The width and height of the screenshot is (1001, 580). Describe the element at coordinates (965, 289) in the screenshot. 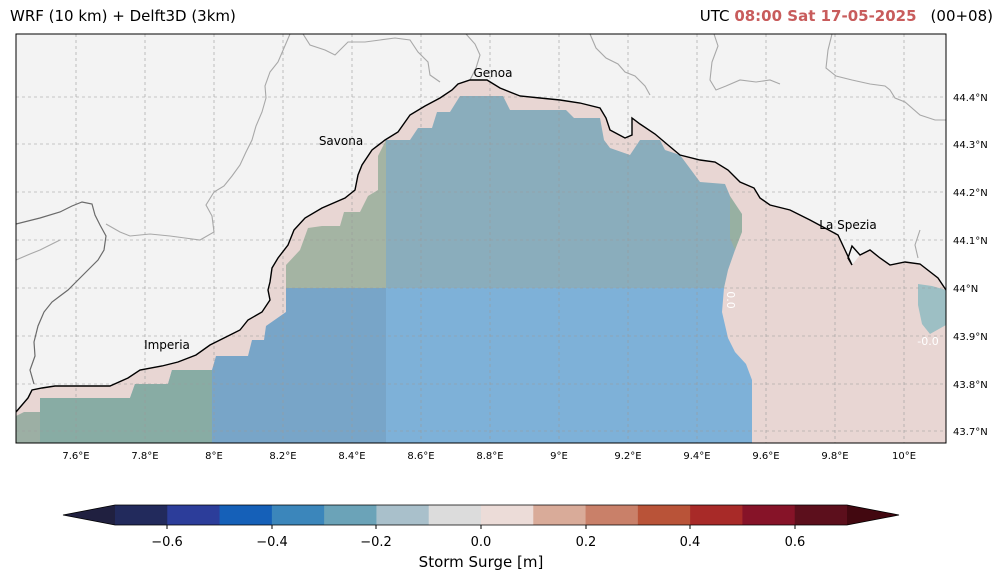

I see `lat-tick-label: 44°N` at that location.